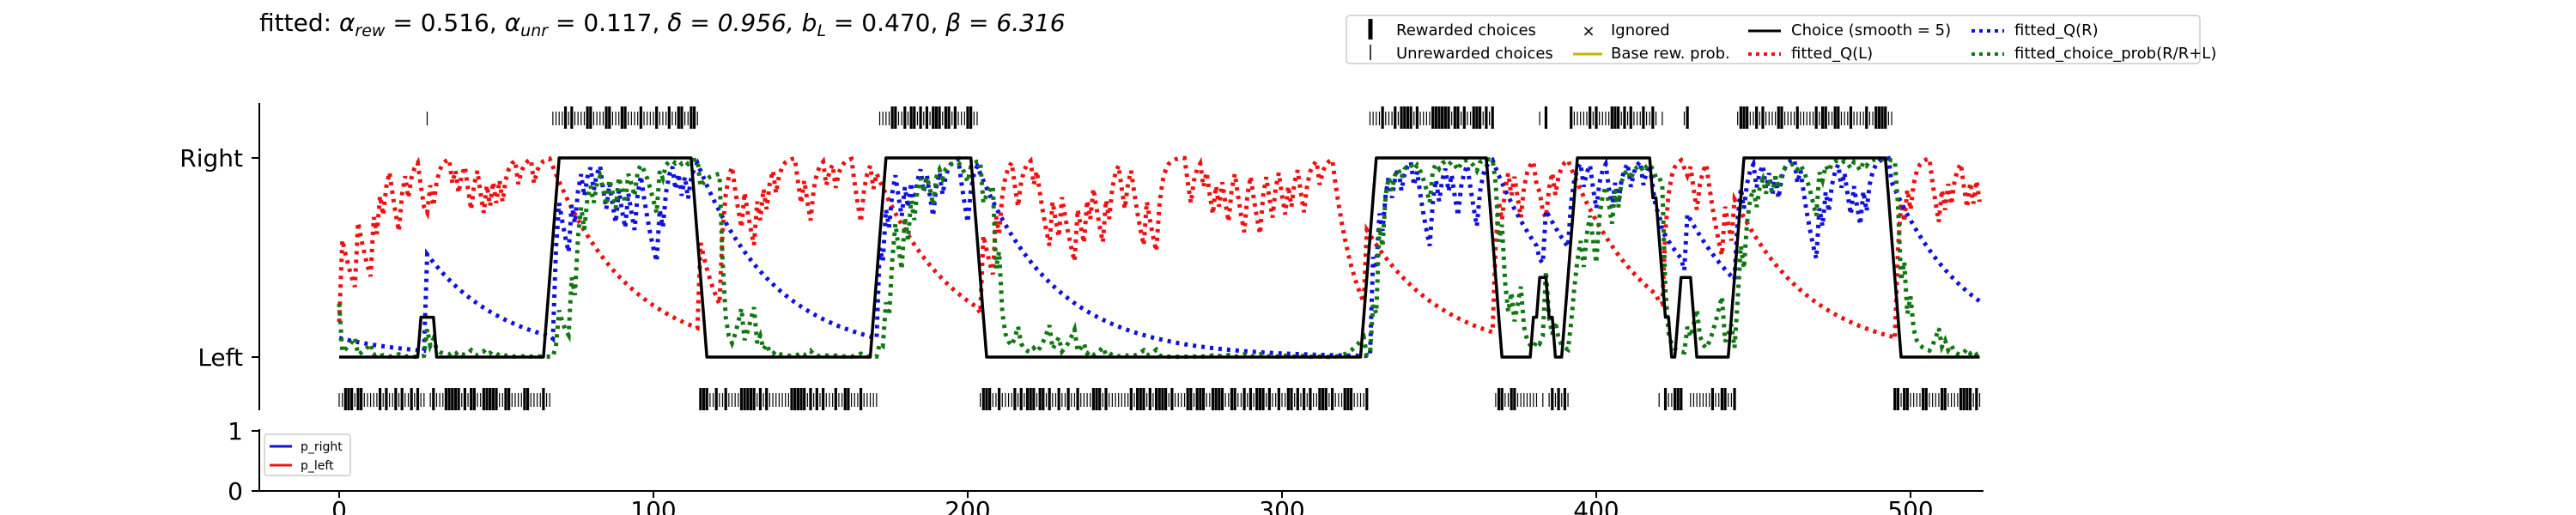 The width and height of the screenshot is (2576, 515). Describe the element at coordinates (1106, 466) in the screenshot. I see `probability-plot: 1 0 0 100 200 300 400 500 p_right p_left` at that location.